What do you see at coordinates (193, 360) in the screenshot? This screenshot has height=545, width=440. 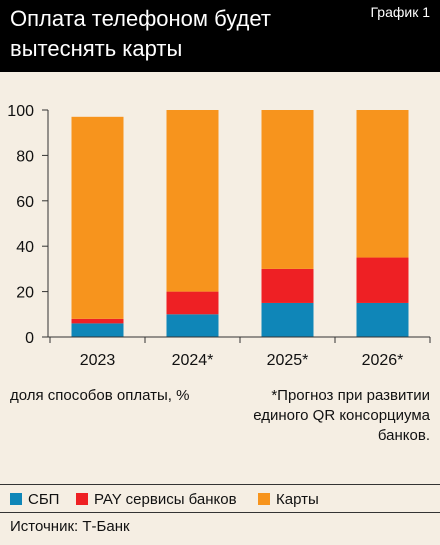 I see `x-tick-label: 2024*` at bounding box center [193, 360].